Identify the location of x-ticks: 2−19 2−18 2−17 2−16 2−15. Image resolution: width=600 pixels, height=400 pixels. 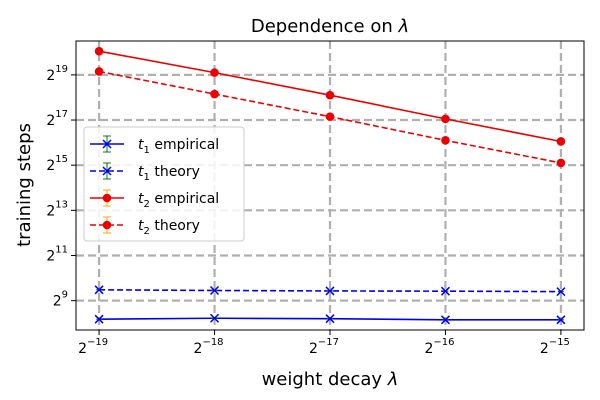
(324, 343).